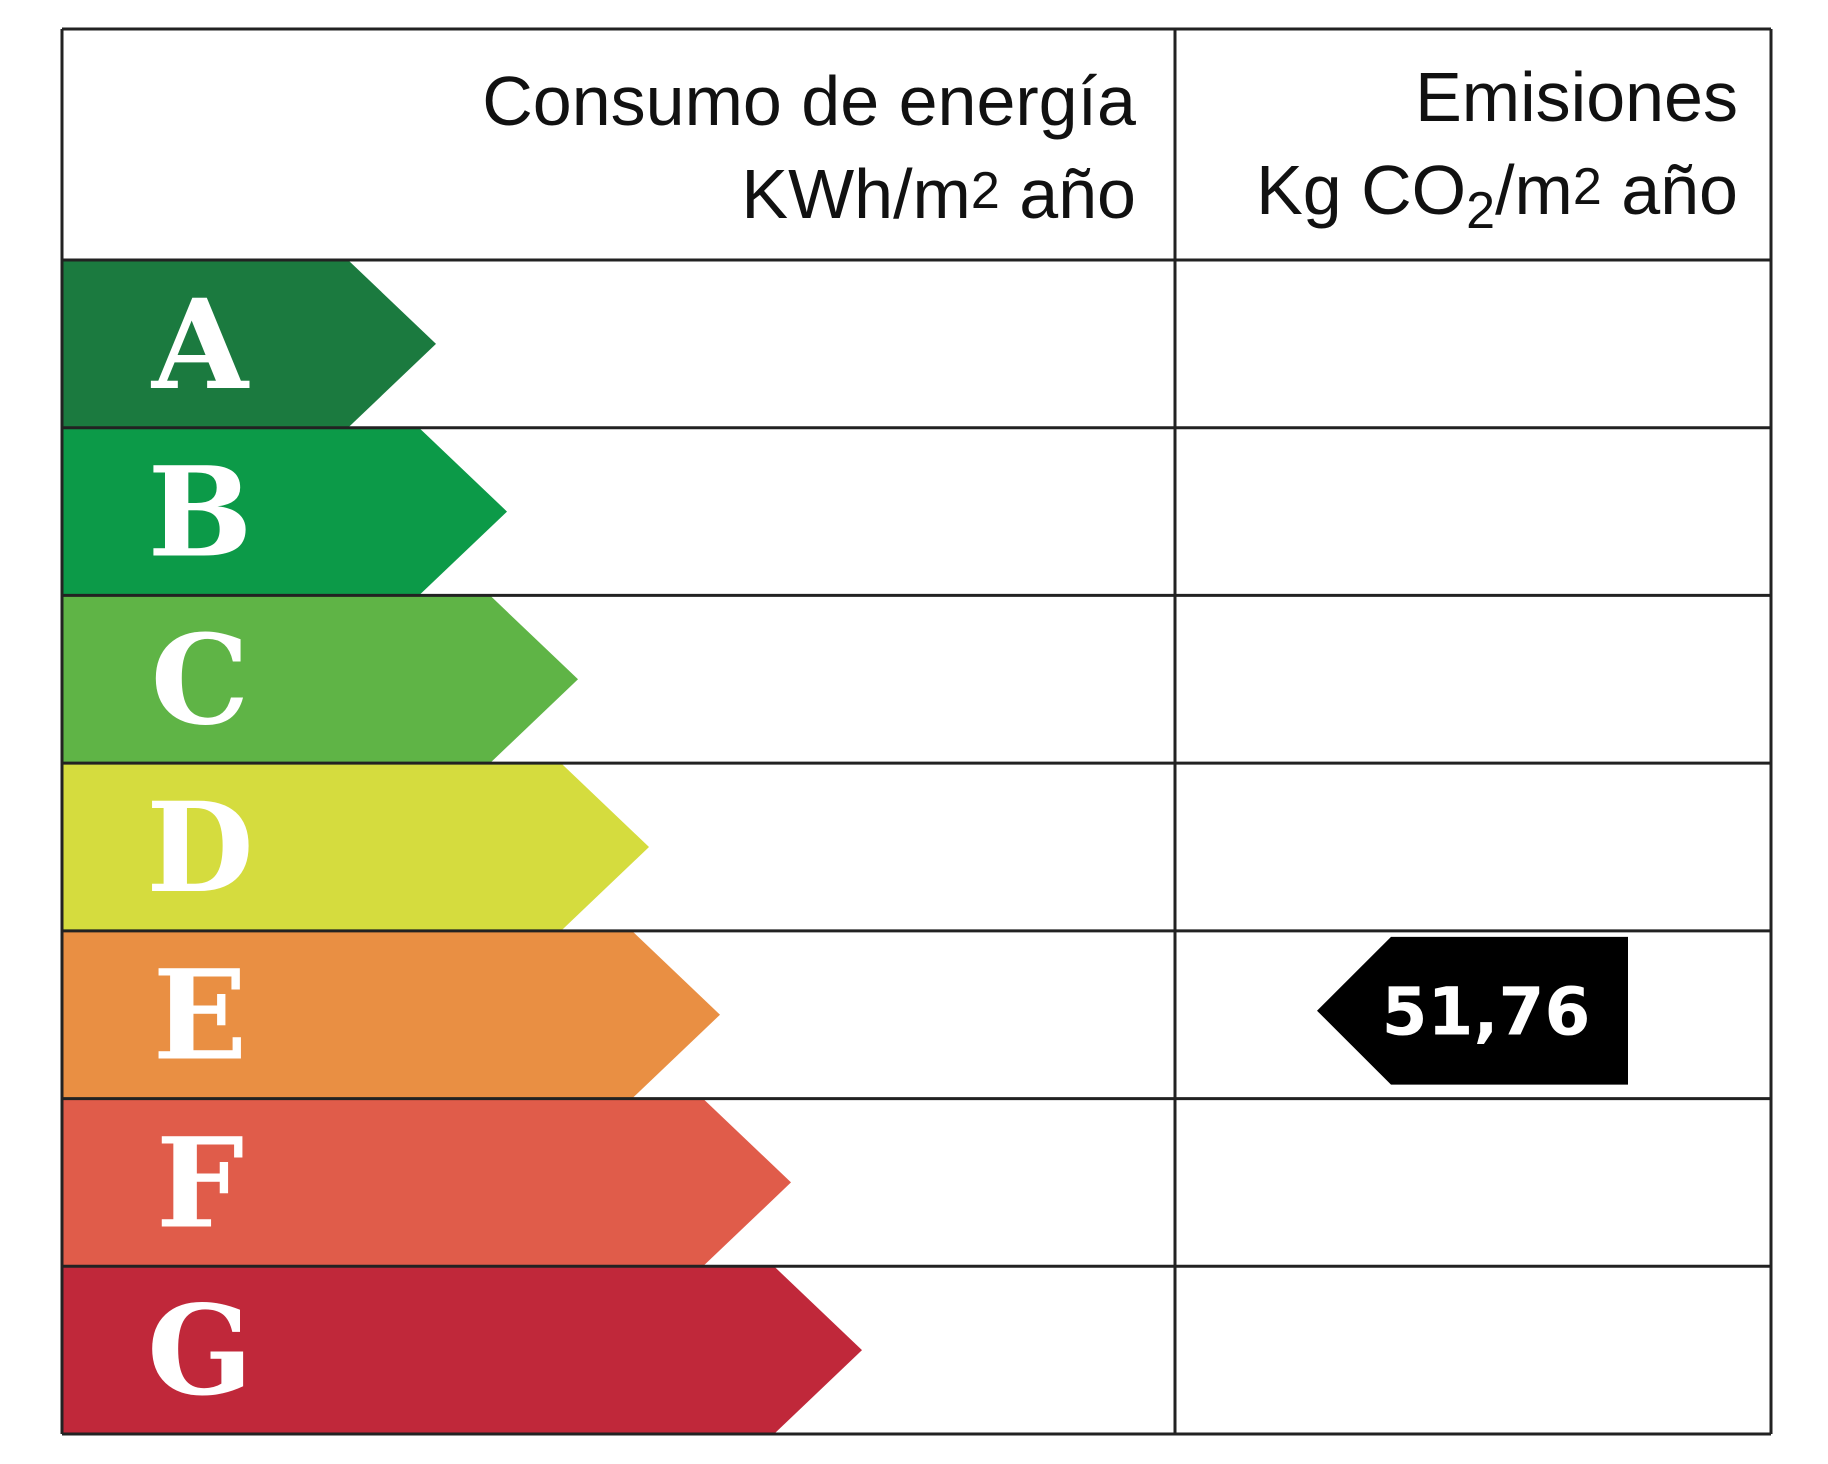 The height and width of the screenshot is (1464, 1828). Describe the element at coordinates (809, 101) in the screenshot. I see `consumption-title: Consumo de energía` at that location.